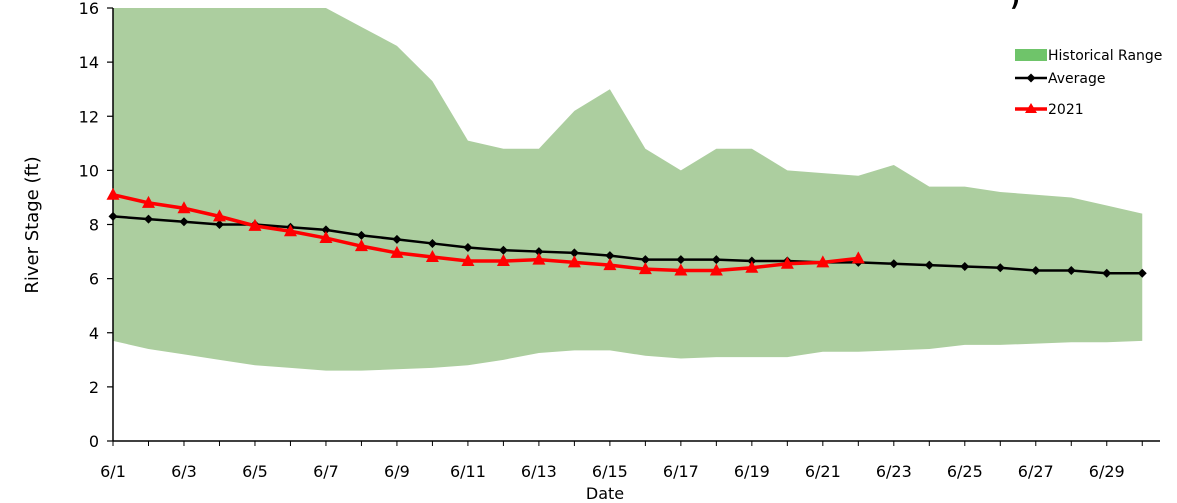 Image resolution: width=1177 pixels, height=503 pixels. Describe the element at coordinates (823, 471) in the screenshot. I see `x-tick-label: 6/21` at that location.